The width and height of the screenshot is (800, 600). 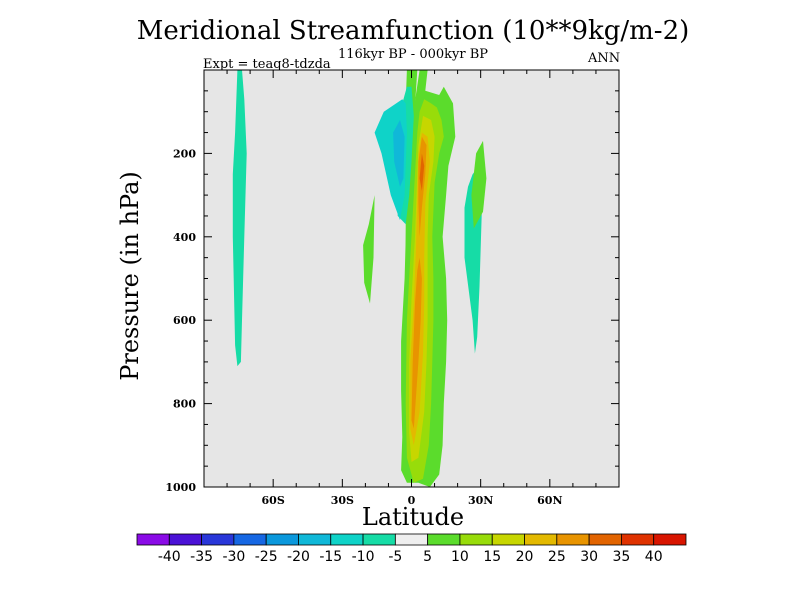 I want to click on colorbar-label: -35, so click(x=201, y=557).